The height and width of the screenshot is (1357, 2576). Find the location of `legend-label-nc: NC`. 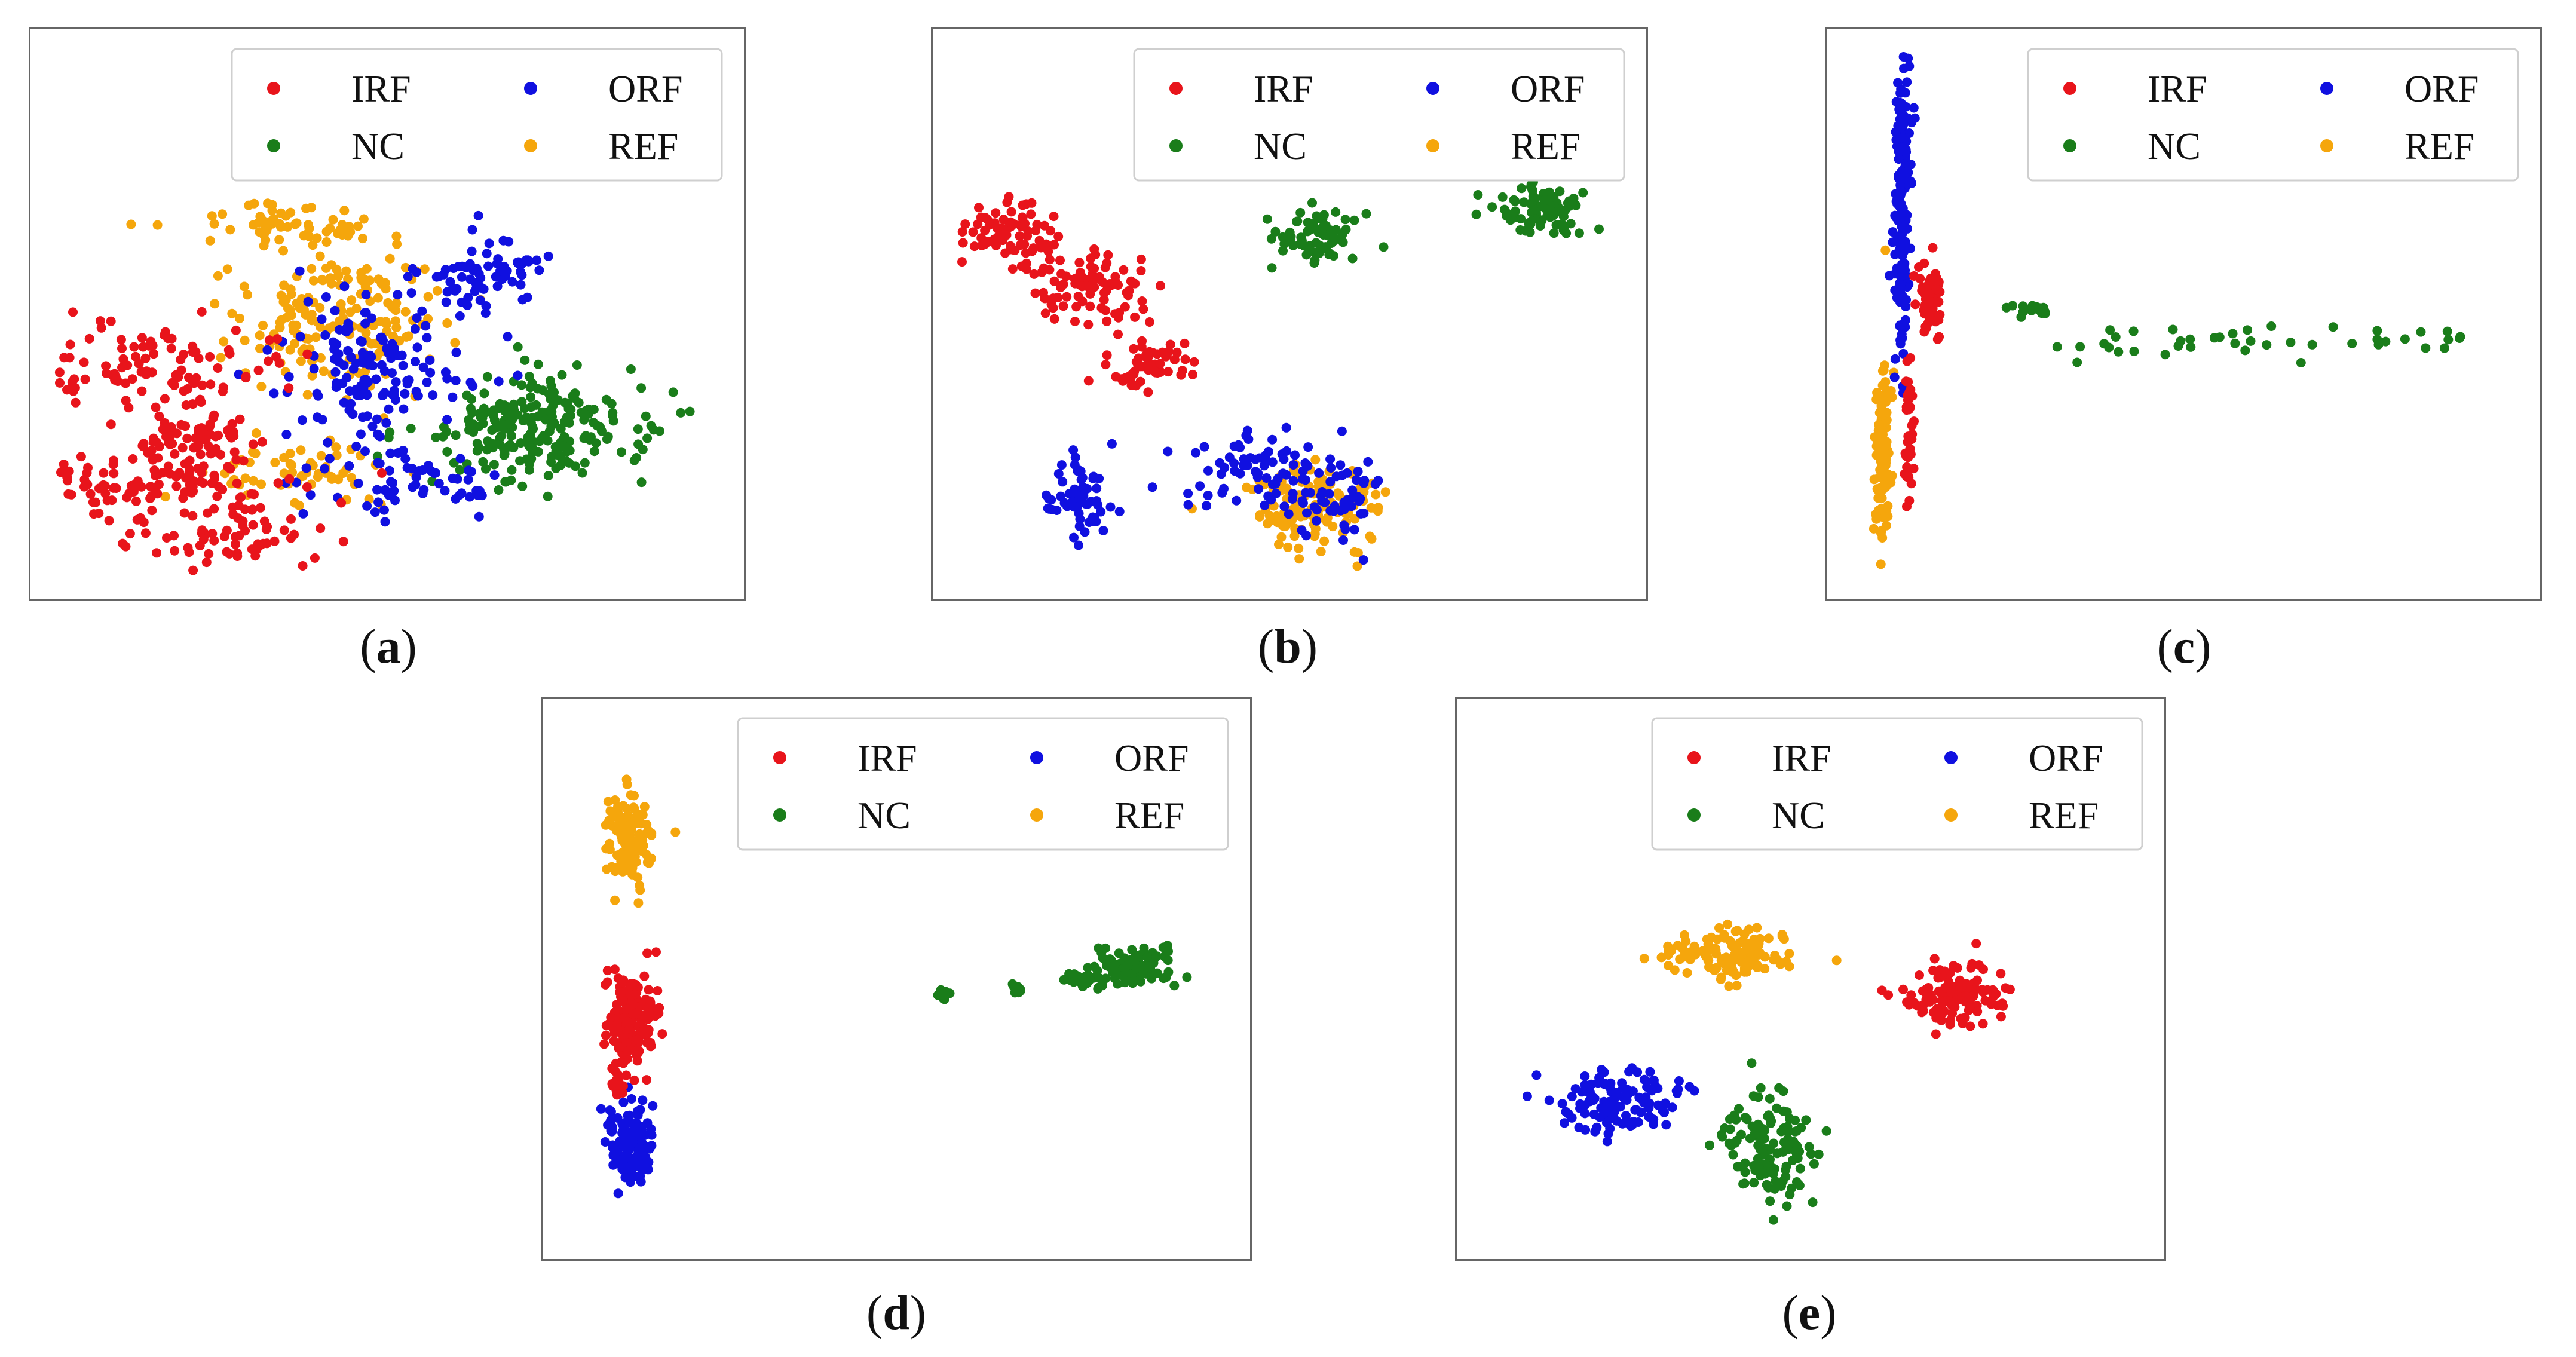

legend-label-nc: NC is located at coordinates (2174, 146).